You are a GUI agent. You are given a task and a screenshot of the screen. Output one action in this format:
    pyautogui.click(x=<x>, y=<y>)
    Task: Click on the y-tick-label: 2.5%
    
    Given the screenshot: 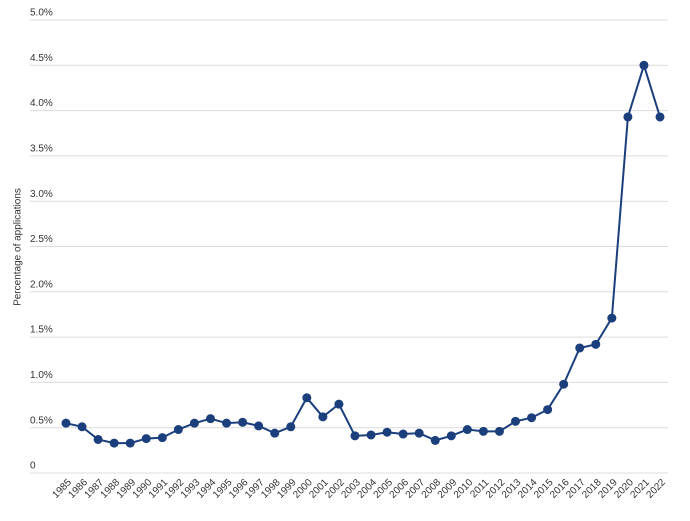 What is the action you would take?
    pyautogui.click(x=41, y=239)
    